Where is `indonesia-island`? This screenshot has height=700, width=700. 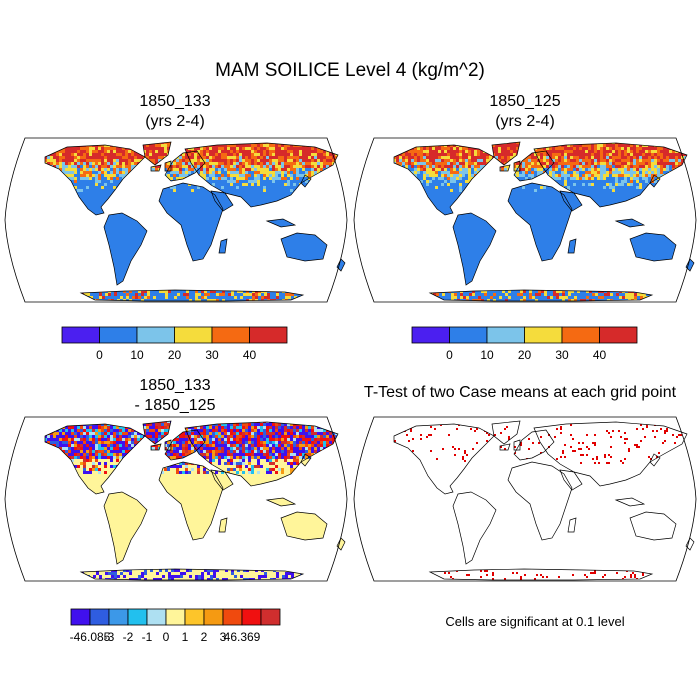
indonesia-island is located at coordinates (281, 223).